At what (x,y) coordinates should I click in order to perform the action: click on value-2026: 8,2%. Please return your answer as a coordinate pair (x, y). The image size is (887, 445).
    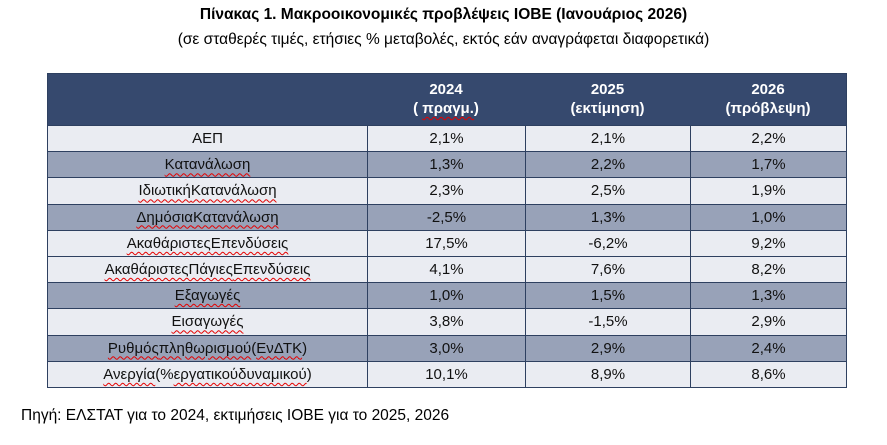
    Looking at the image, I should click on (768, 269).